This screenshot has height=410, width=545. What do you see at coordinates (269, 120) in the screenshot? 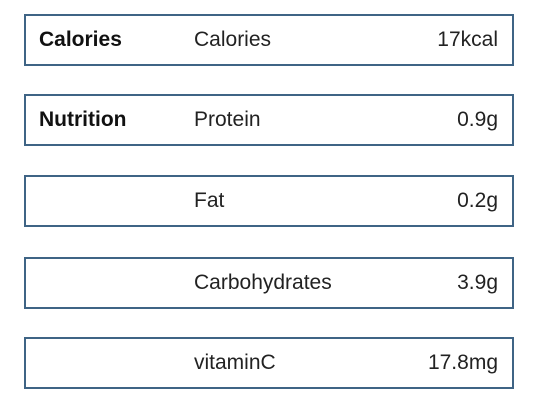
I see `protein-row: Nutrition Protein 0.9g` at bounding box center [269, 120].